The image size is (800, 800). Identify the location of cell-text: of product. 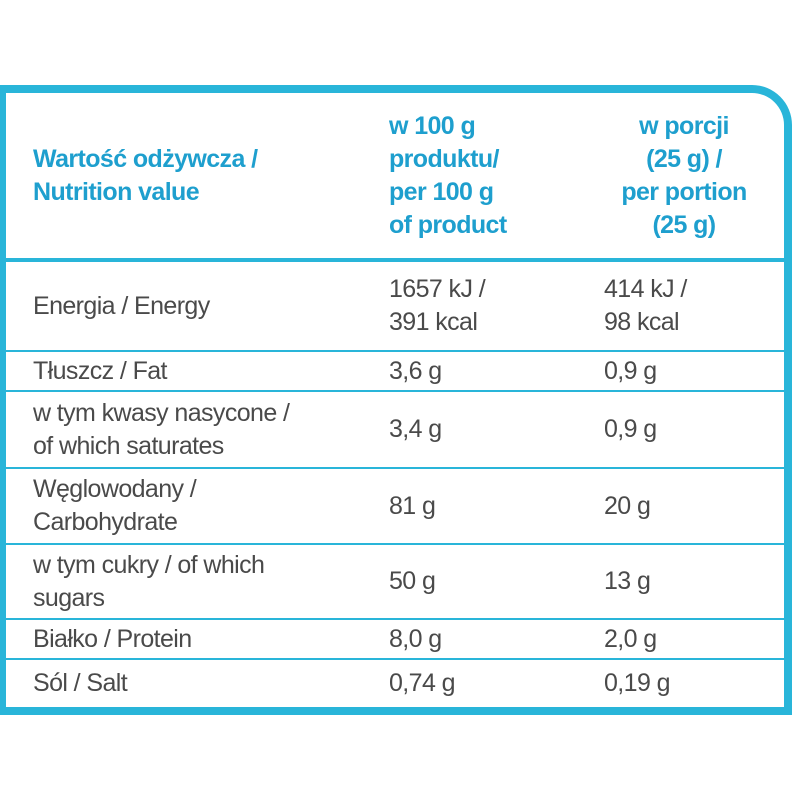
(448, 224).